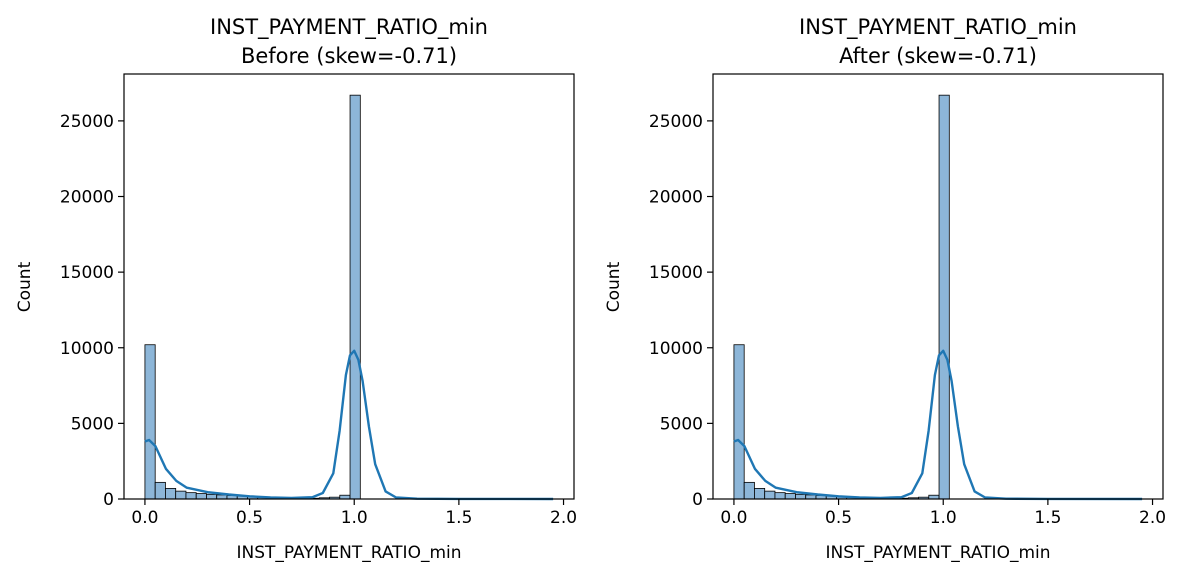 The width and height of the screenshot is (1183, 578). What do you see at coordinates (349, 56) in the screenshot?
I see `chart-title-line2: Before (skew=-0.71)` at bounding box center [349, 56].